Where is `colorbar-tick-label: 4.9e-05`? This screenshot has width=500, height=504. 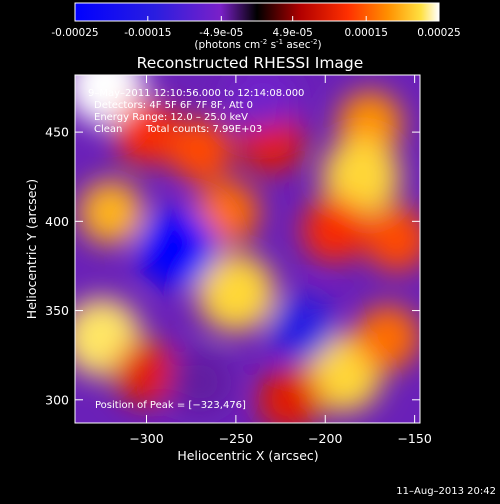
colorbar-tick-label: 4.9e-05 is located at coordinates (293, 33).